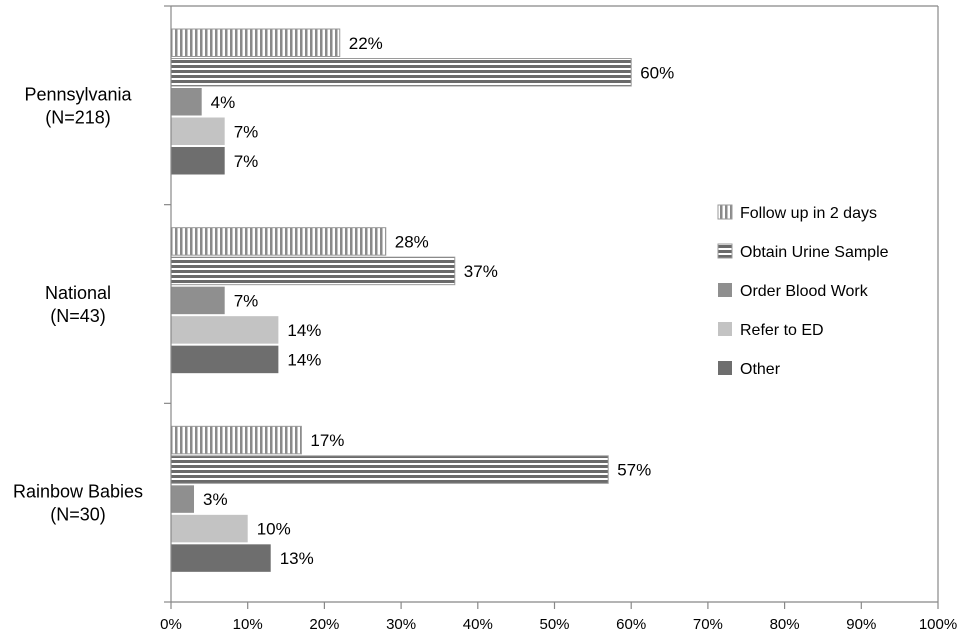 The width and height of the screenshot is (965, 636). I want to click on x-tick-label: 0%, so click(171, 624).